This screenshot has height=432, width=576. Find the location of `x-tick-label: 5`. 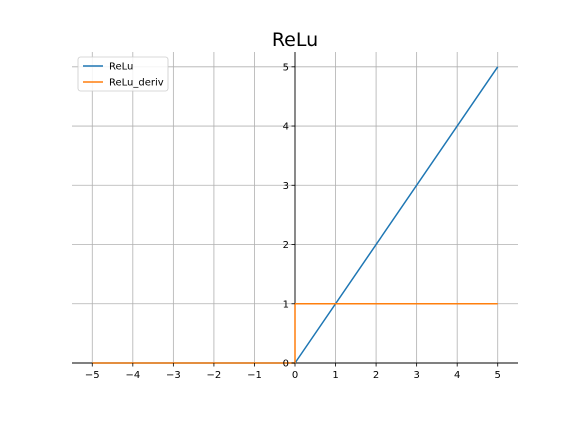

x-tick-label: 5 is located at coordinates (498, 375).